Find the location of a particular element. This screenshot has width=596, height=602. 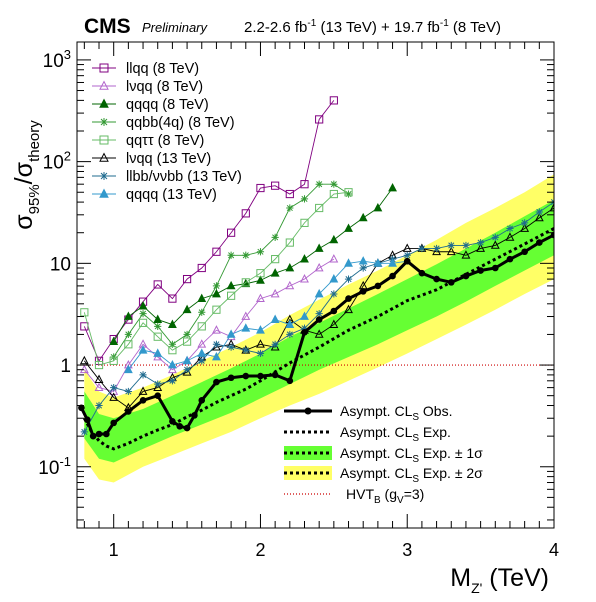

legend-label-lvqq8: lνqq (8 TeV) is located at coordinates (164, 87).